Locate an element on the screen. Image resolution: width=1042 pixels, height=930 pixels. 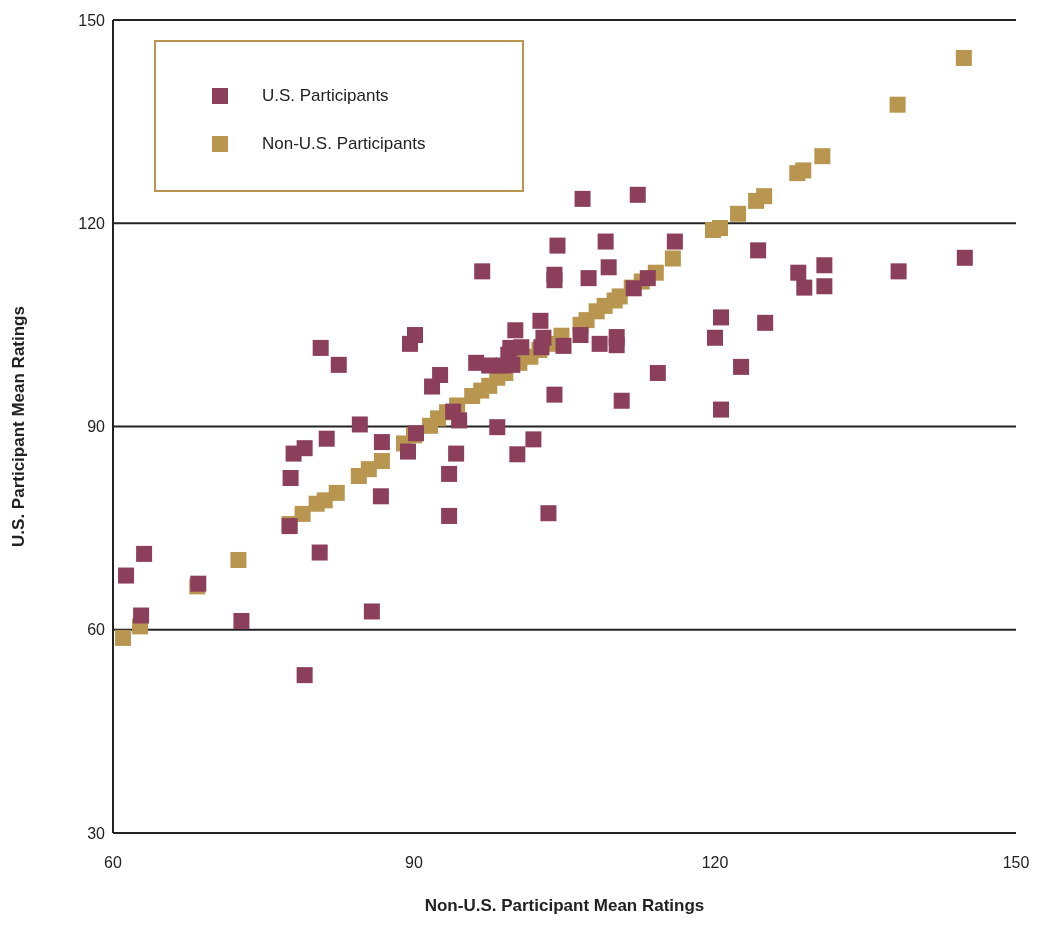
y-tick-label: 30 is located at coordinates (96, 833).